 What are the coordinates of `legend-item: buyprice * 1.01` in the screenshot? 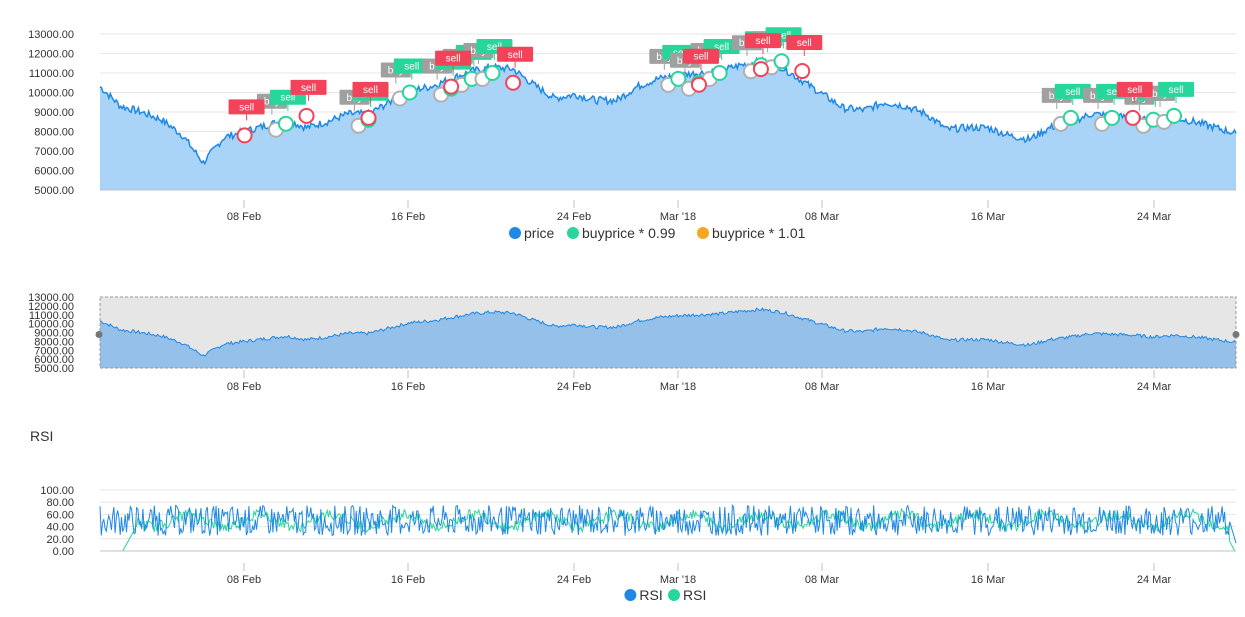 It's located at (751, 233).